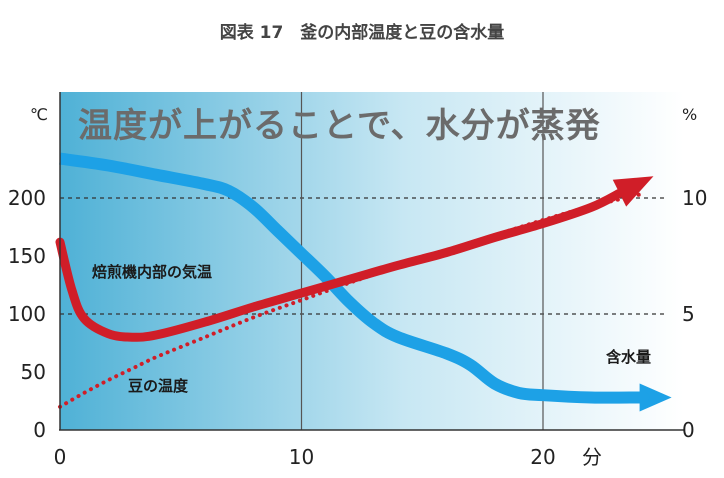 This screenshot has height=478, width=724. What do you see at coordinates (33, 372) in the screenshot?
I see `y-left-tick-label: 50` at bounding box center [33, 372].